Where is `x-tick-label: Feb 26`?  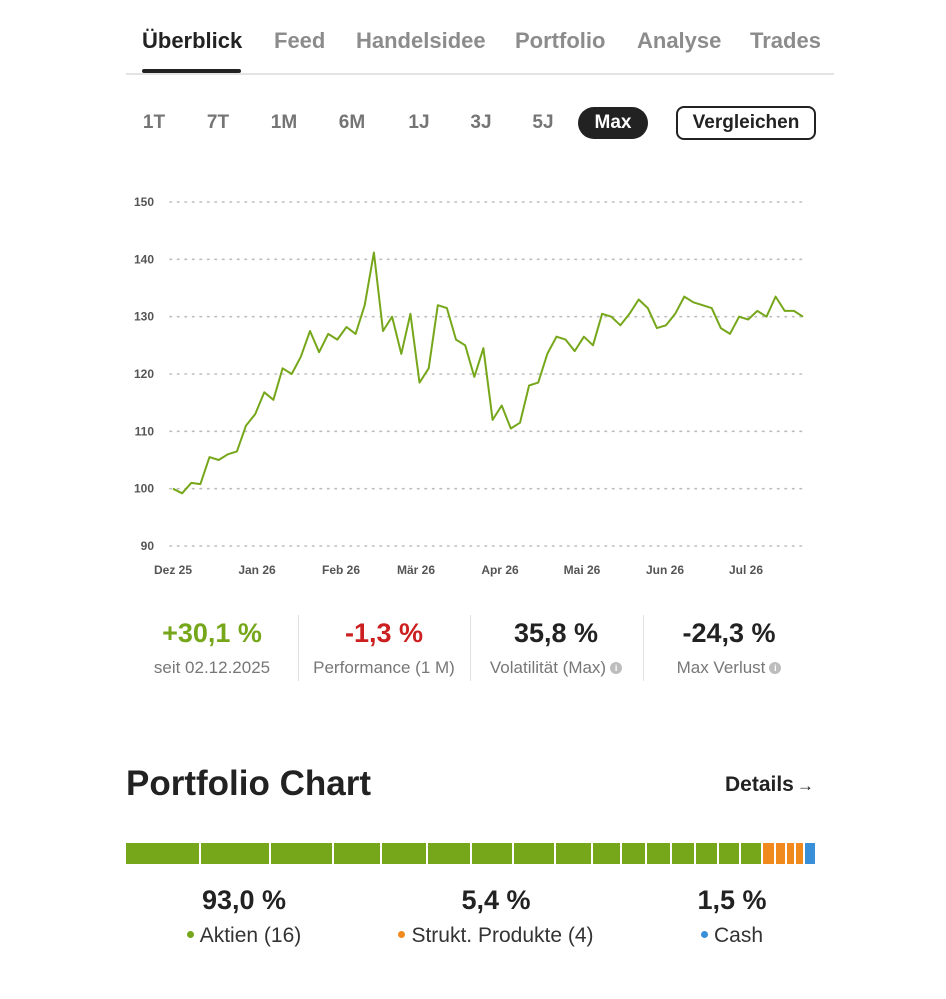 x-tick-label: Feb 26 is located at coordinates (341, 570).